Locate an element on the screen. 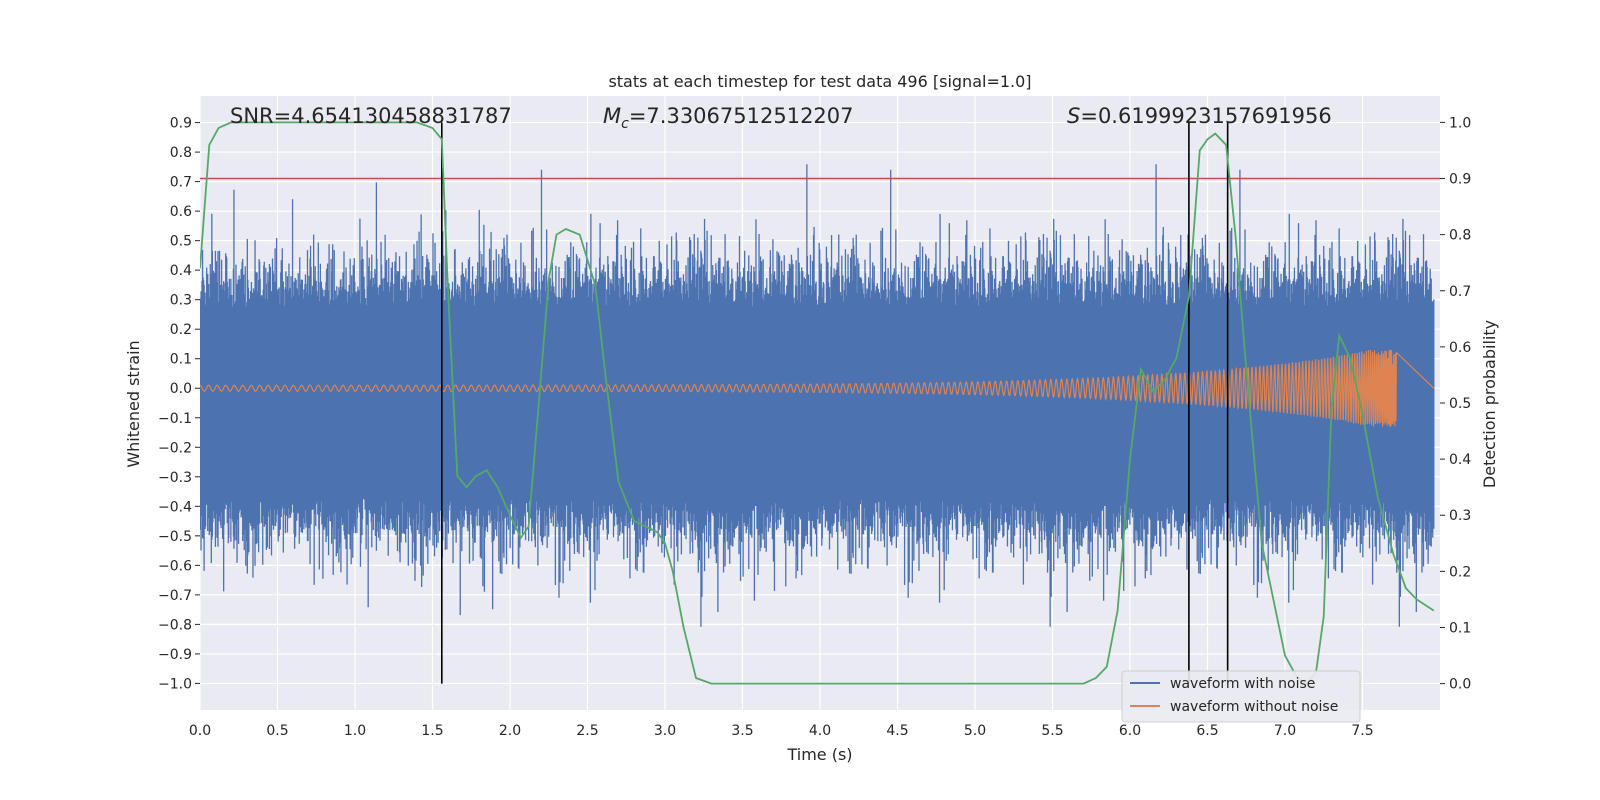  x-tick-label: 7.5 is located at coordinates (1362, 731).